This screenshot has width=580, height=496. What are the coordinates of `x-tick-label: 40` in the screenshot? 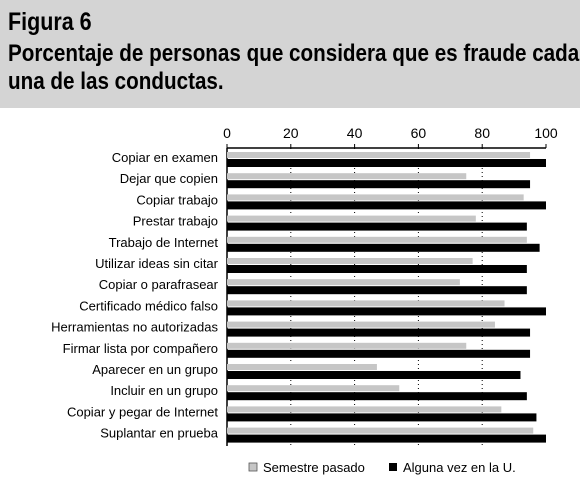 It's located at (355, 133).